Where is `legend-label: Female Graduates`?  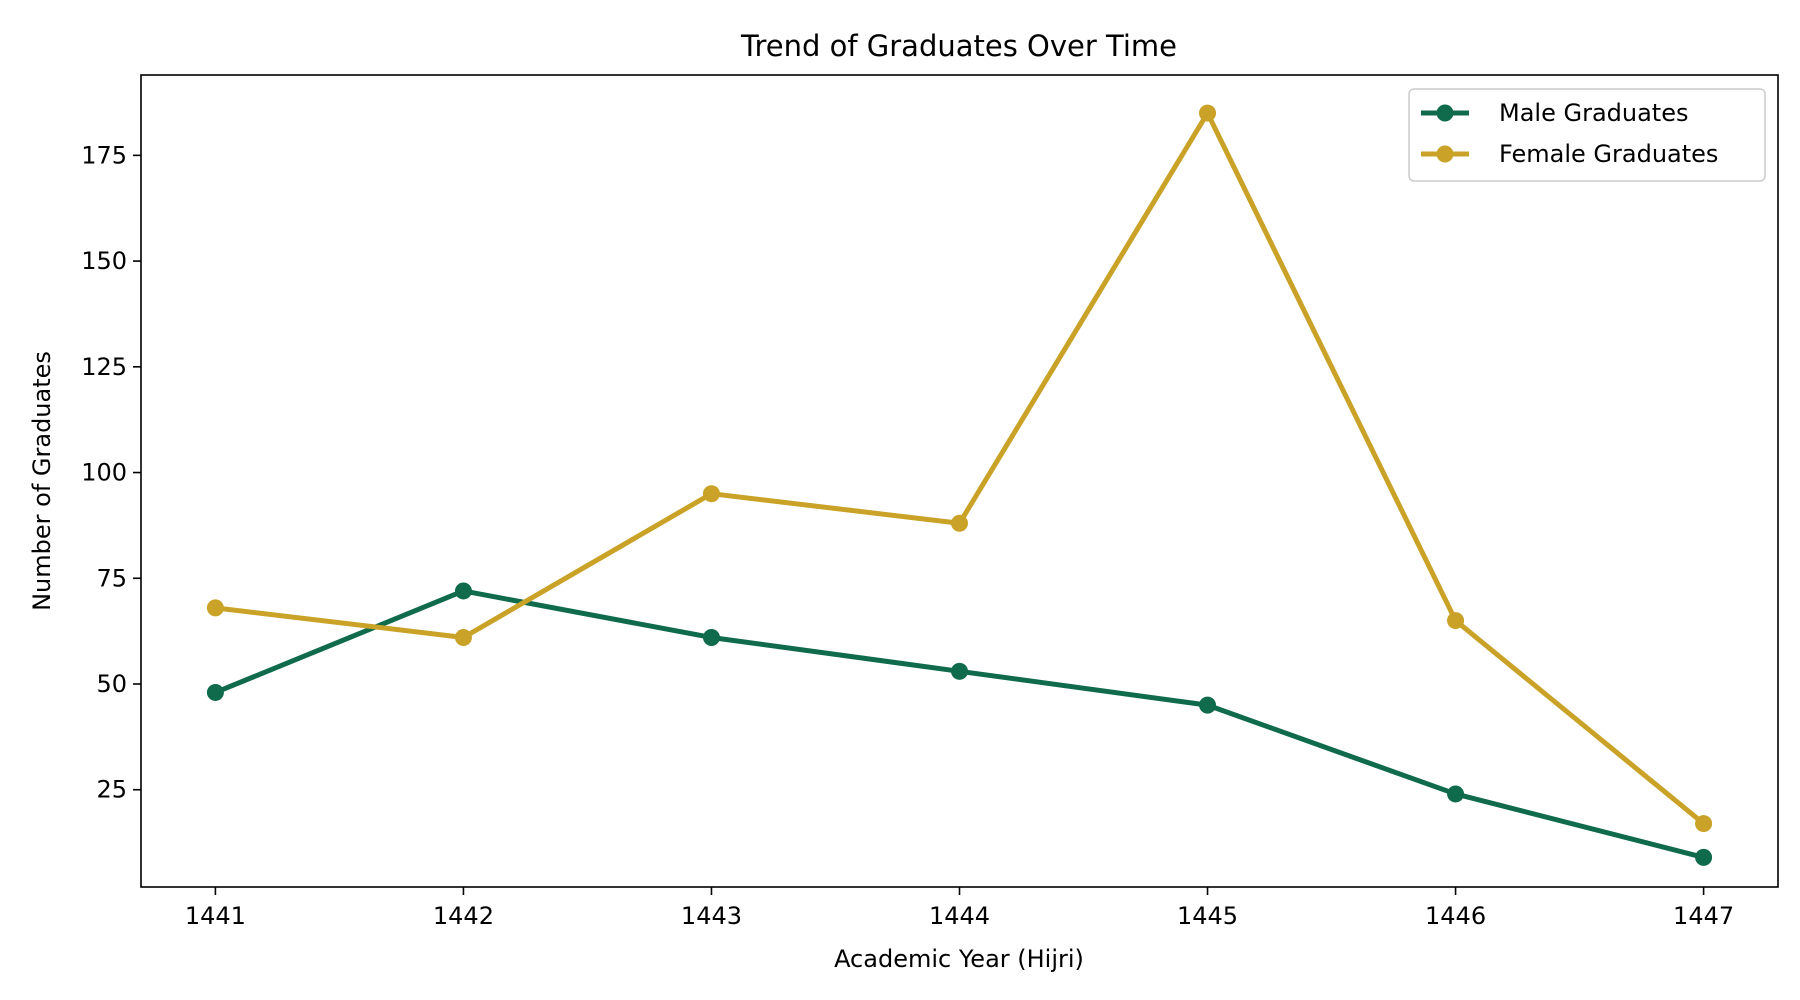
legend-label: Female Graduates is located at coordinates (1608, 154).